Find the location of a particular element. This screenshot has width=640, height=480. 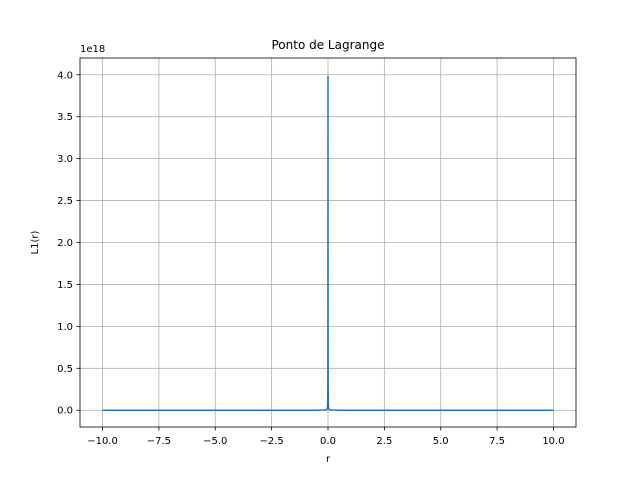

y-axis-label: L1(r) is located at coordinates (35, 242).